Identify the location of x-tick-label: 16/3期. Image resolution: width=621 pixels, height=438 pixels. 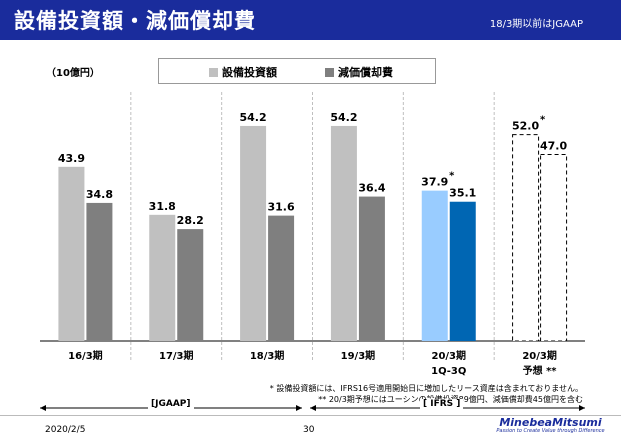
(85, 355).